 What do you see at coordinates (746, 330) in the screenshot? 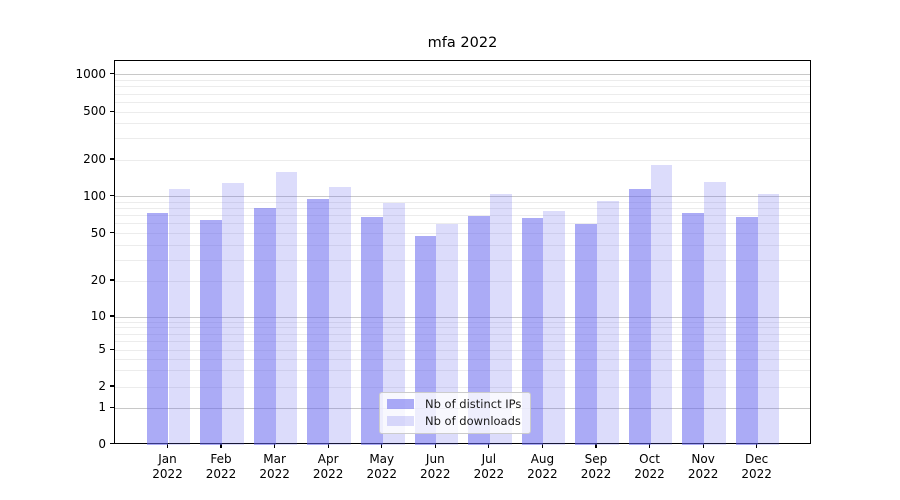
I see `bar-distinct-ips-dec` at bounding box center [746, 330].